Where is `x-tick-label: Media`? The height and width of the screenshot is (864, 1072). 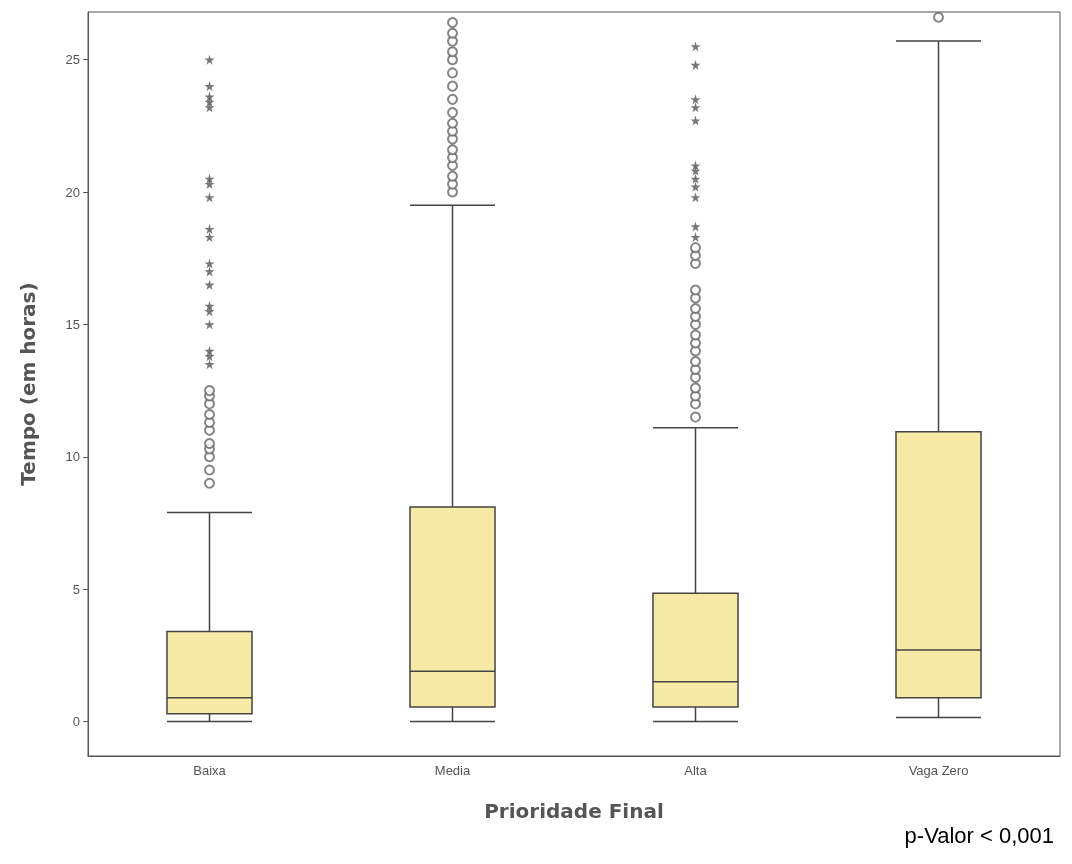 x-tick-label: Media is located at coordinates (452, 770).